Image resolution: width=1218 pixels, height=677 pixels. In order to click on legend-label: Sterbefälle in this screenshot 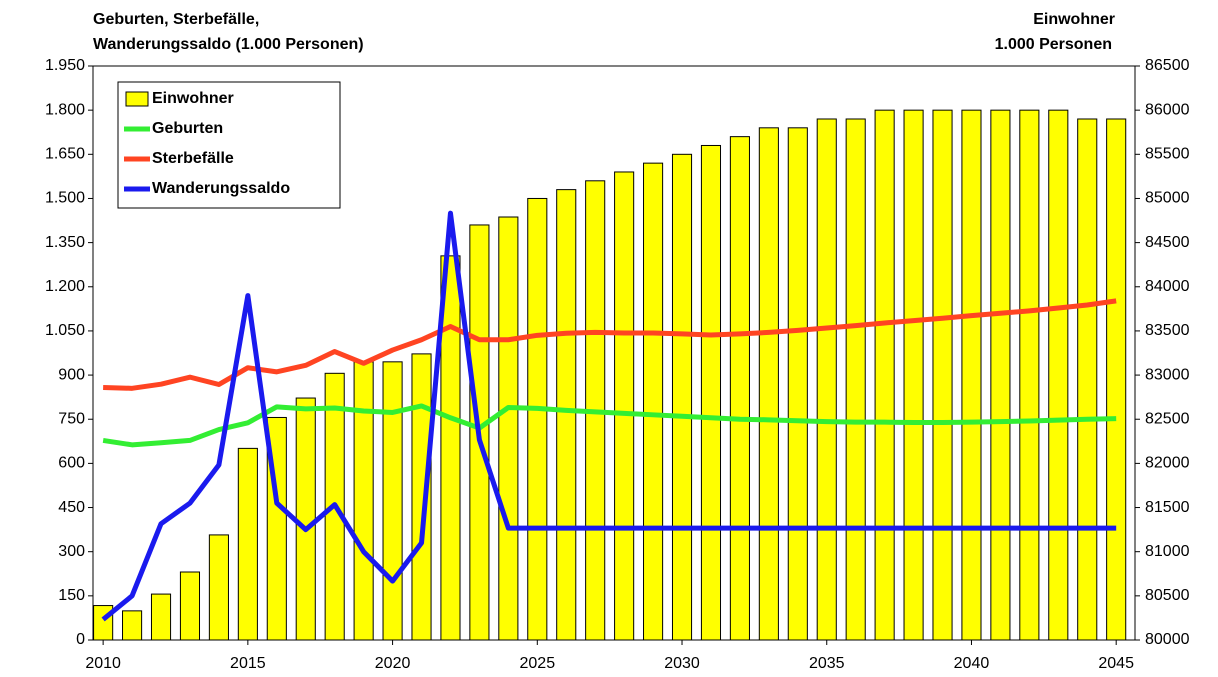, I will do `click(193, 158)`.